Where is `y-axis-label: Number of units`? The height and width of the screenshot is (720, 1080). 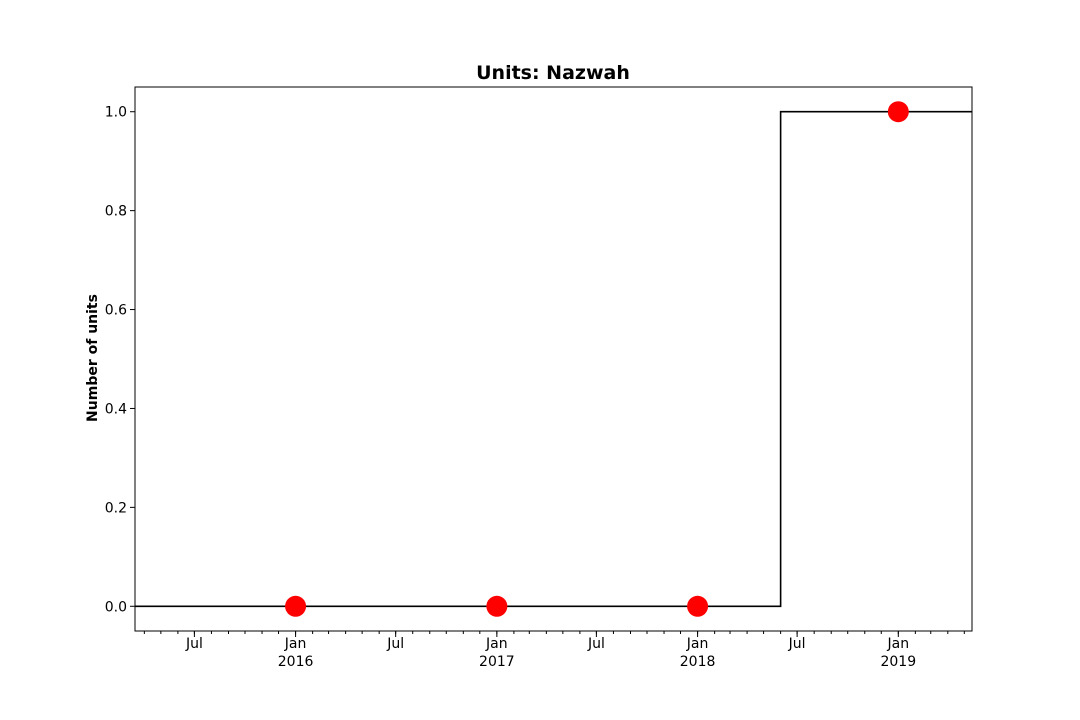
y-axis-label: Number of units is located at coordinates (93, 358).